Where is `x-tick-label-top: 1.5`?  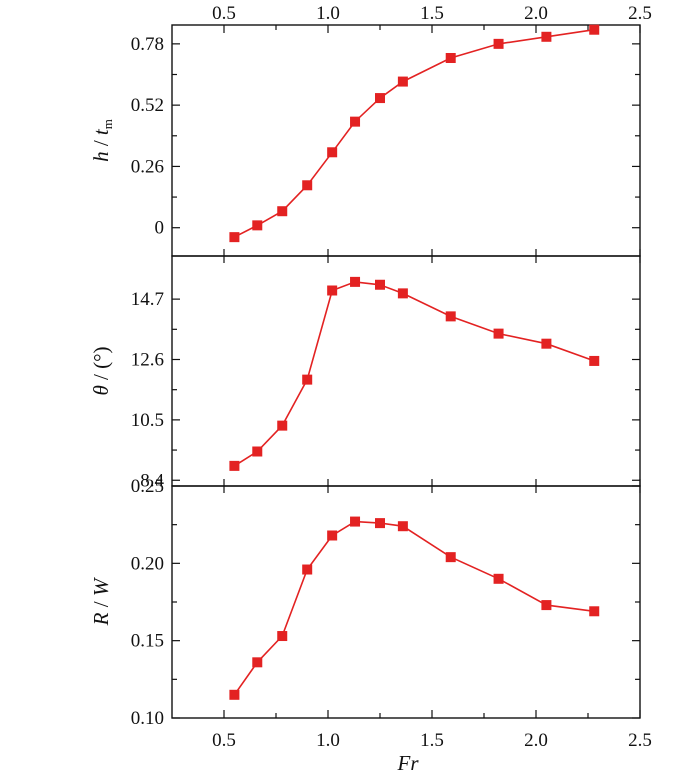 x-tick-label-top: 1.5 is located at coordinates (432, 13).